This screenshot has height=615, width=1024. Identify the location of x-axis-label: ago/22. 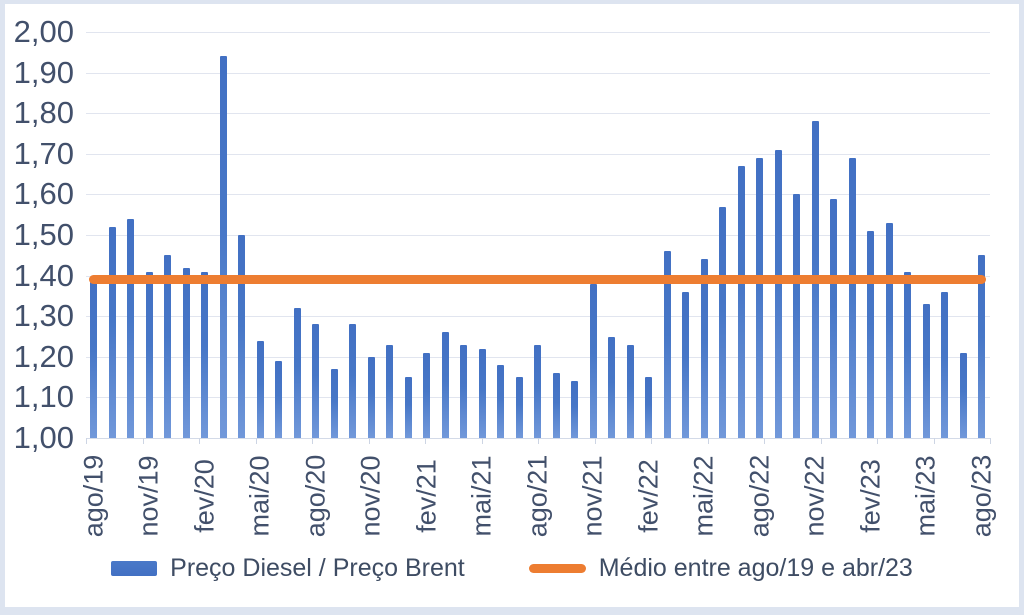
(759, 496).